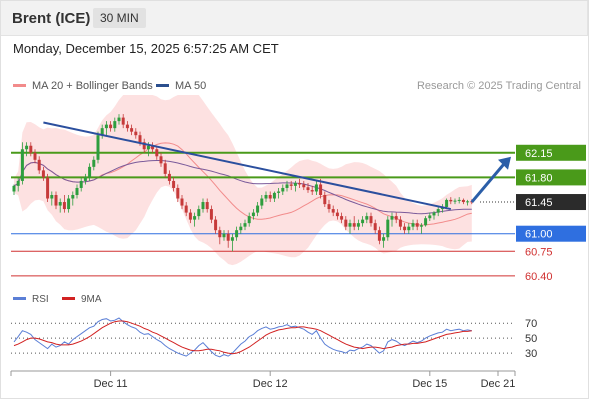 The width and height of the screenshot is (590, 400). What do you see at coordinates (539, 154) in the screenshot?
I see `level-label: 62.15` at bounding box center [539, 154].